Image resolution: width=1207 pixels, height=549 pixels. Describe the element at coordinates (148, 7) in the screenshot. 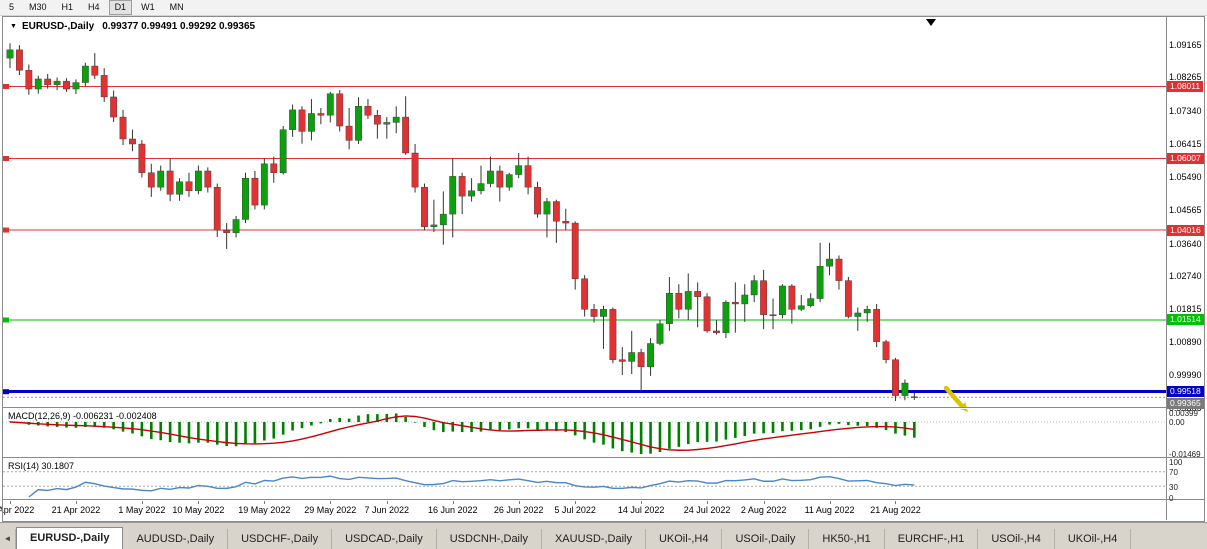

I see `timeframe-button-W1: W1` at that location.